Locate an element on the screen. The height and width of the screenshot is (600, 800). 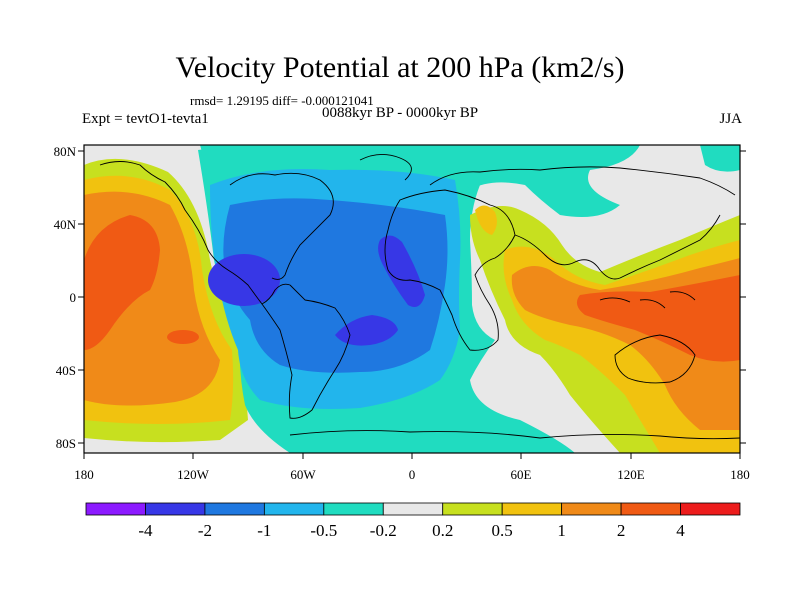
arctic-contour-neg05 is located at coordinates (420, 181).